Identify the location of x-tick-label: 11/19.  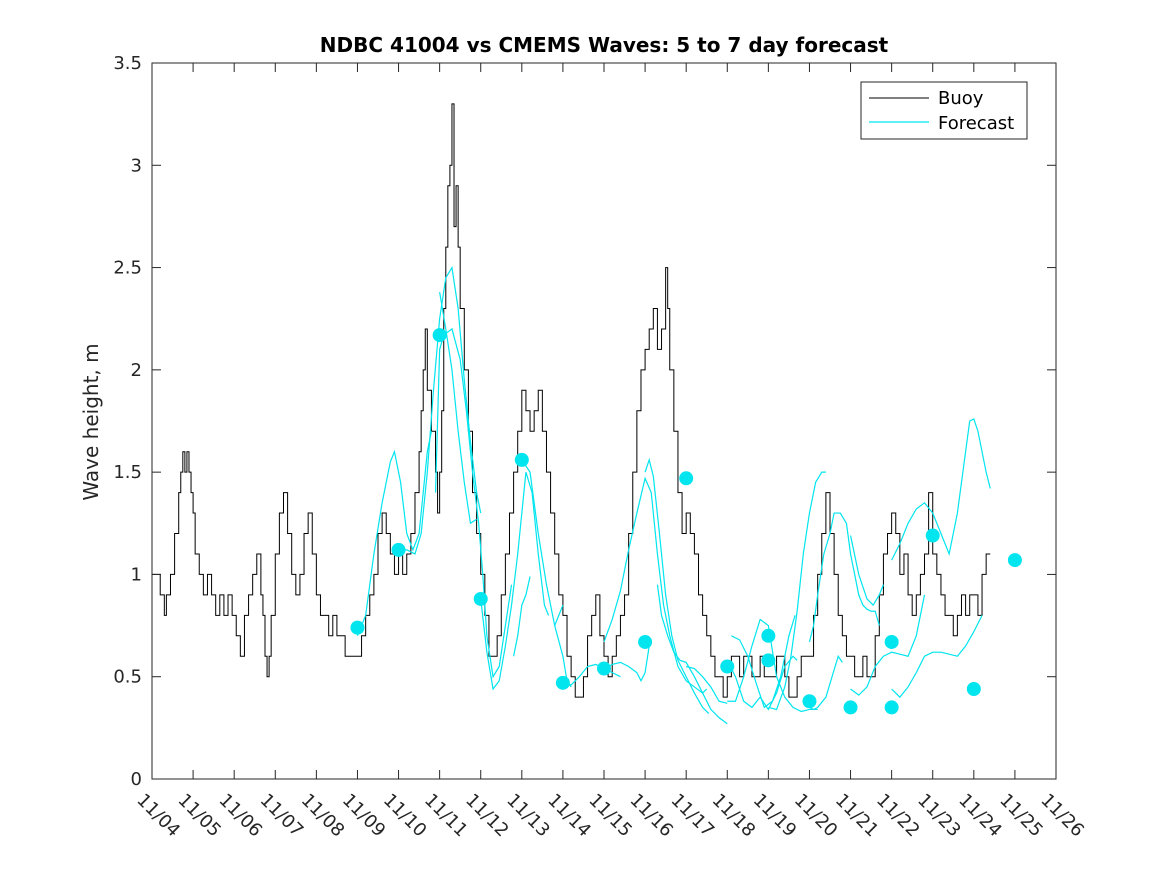
(775, 816).